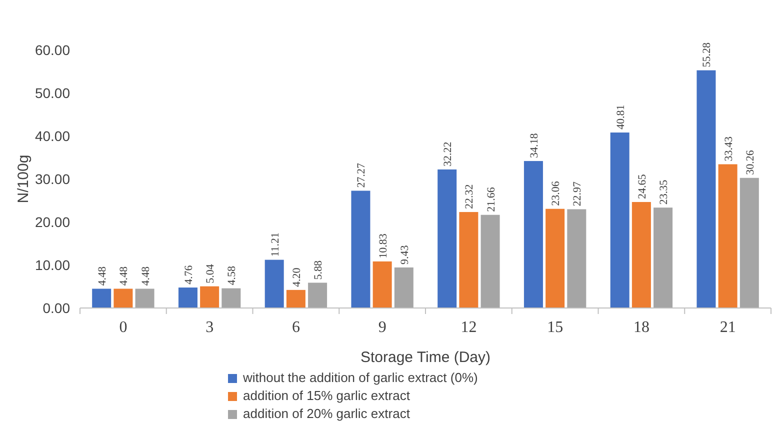 This screenshot has width=779, height=432. What do you see at coordinates (534, 145) in the screenshot?
I see `data-label: 34.18` at bounding box center [534, 145].